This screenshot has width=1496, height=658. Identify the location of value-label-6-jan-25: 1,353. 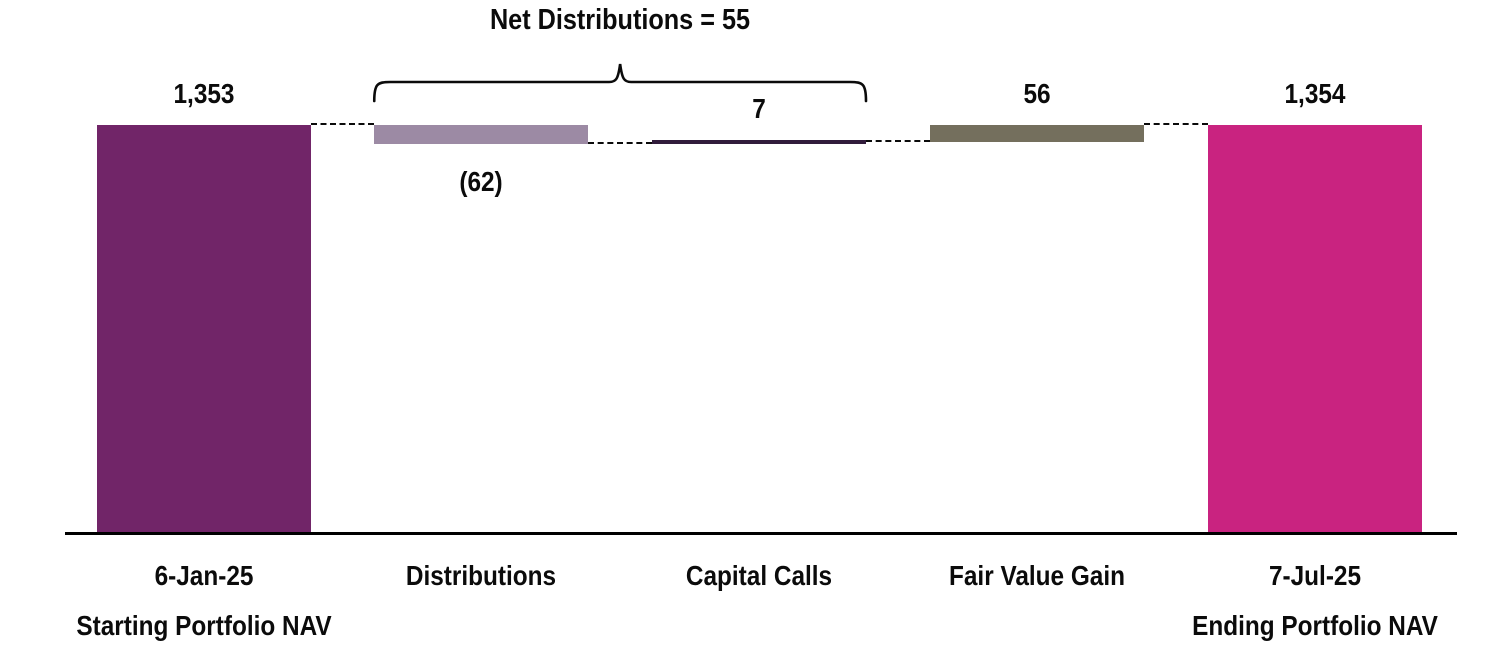
(203, 94).